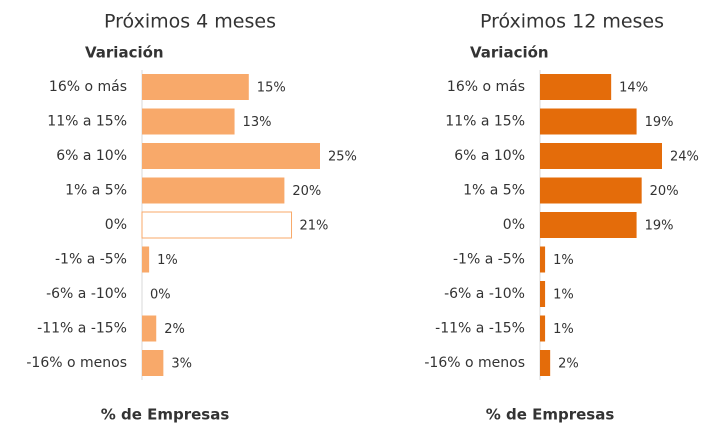  What do you see at coordinates (314, 226) in the screenshot?
I see `value-label: 21%` at bounding box center [314, 226].